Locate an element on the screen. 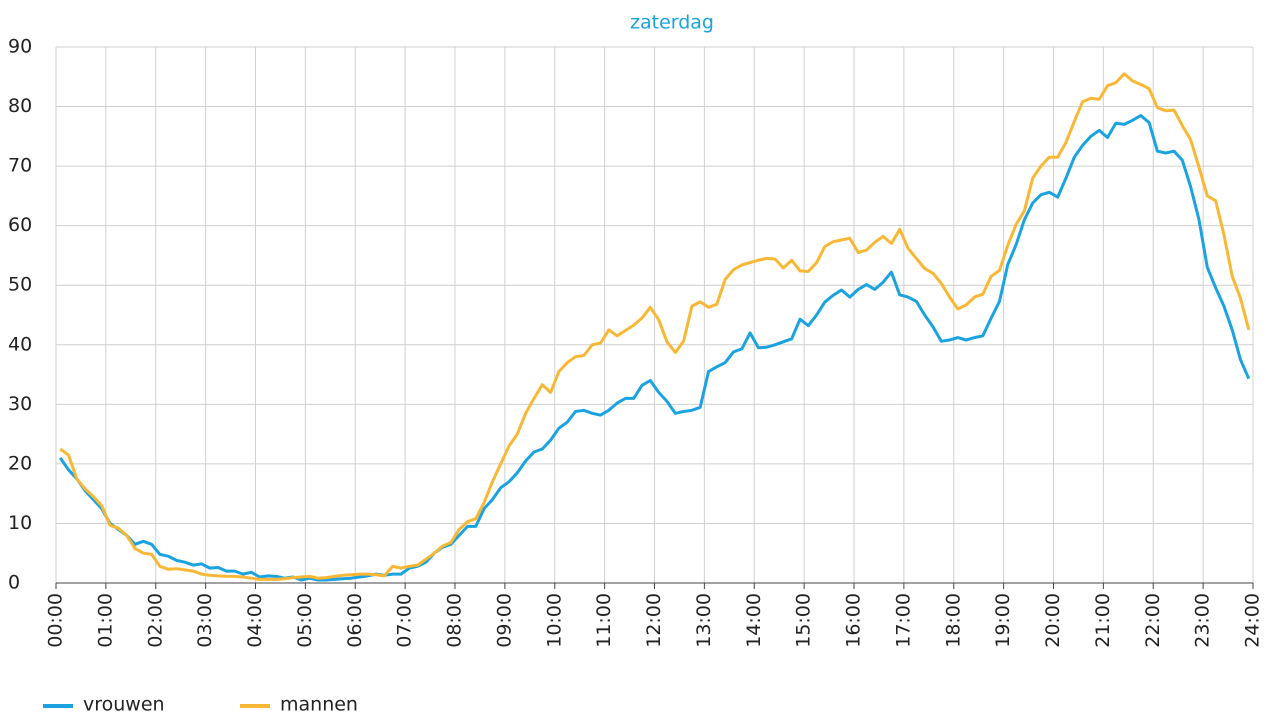 The image size is (1274, 717). x-tick-label: 05:00 is located at coordinates (305, 620).